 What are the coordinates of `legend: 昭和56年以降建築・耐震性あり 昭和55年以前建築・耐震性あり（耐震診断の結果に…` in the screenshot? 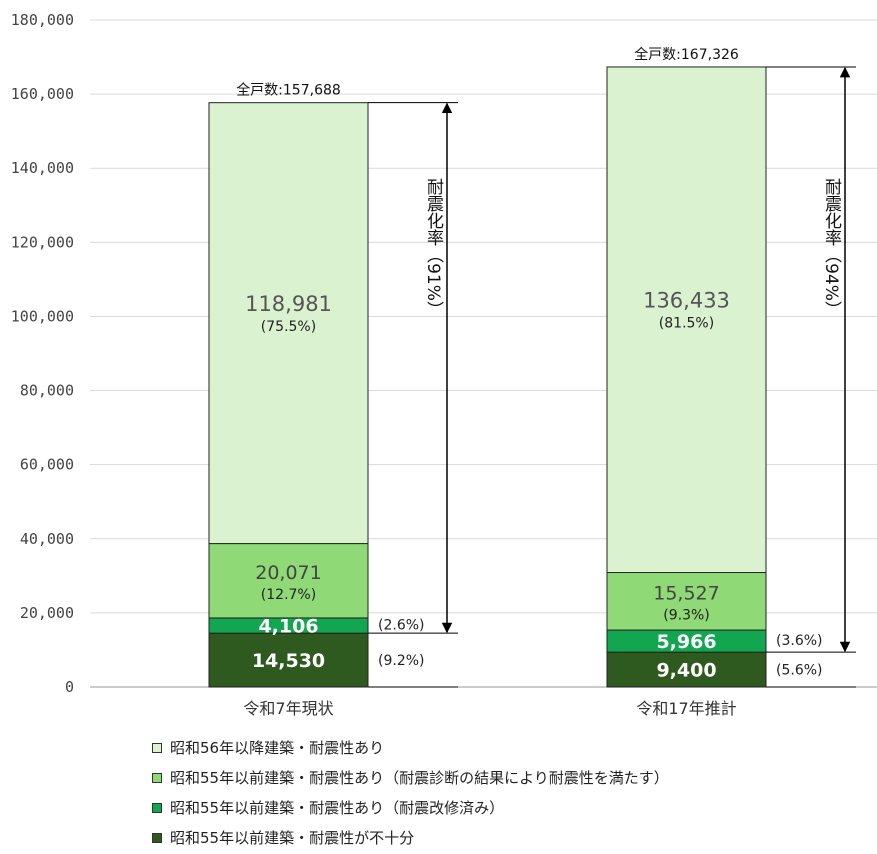 It's located at (409, 793).